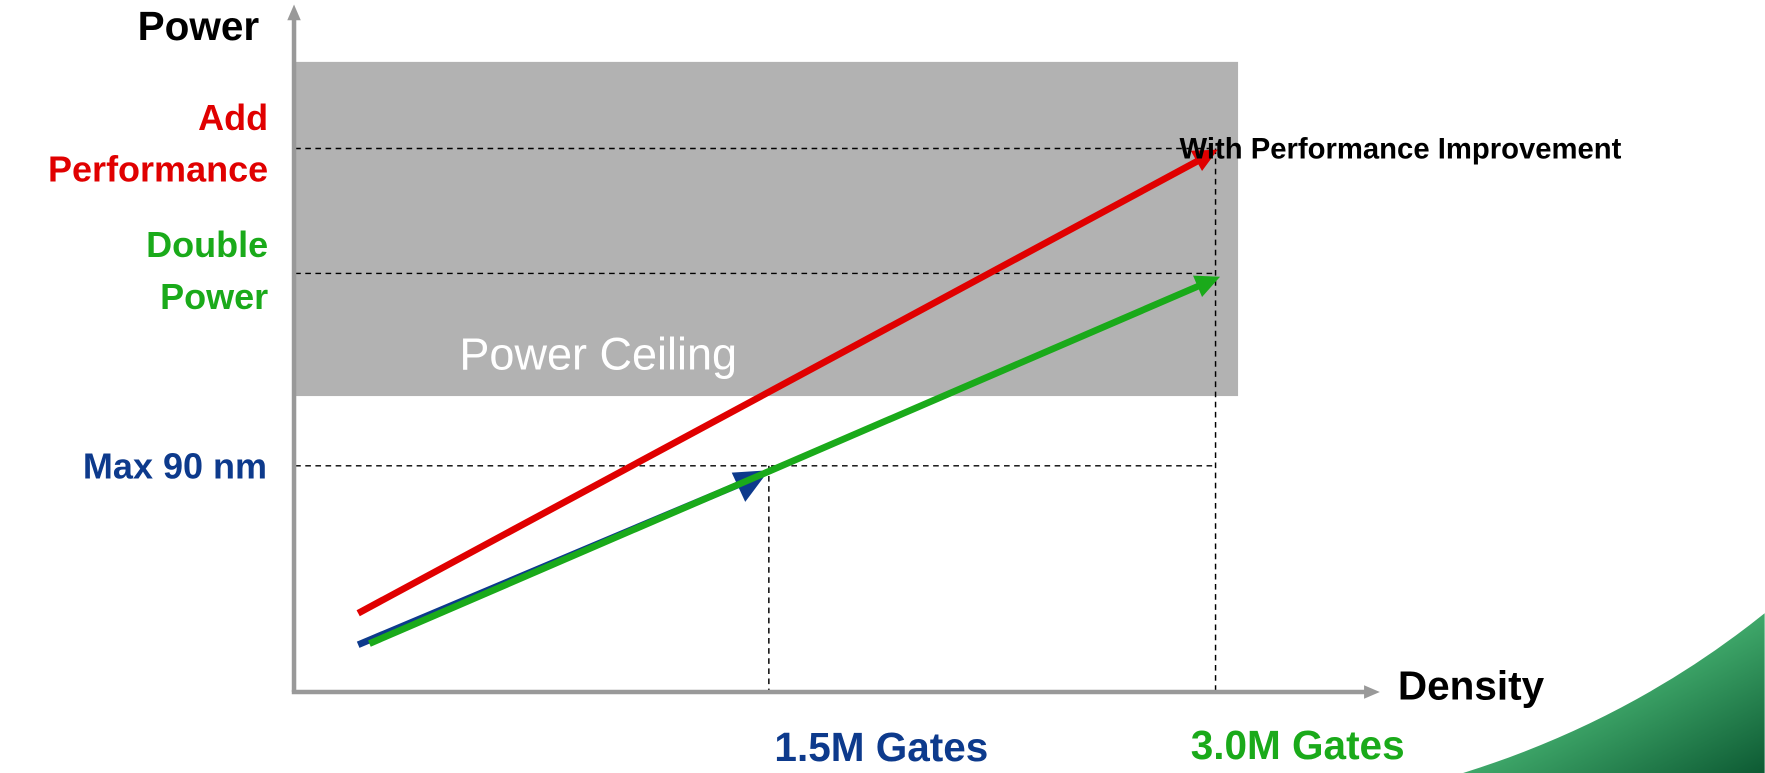  I want to click on x-level-label: 1.5M Gates, so click(881, 747).